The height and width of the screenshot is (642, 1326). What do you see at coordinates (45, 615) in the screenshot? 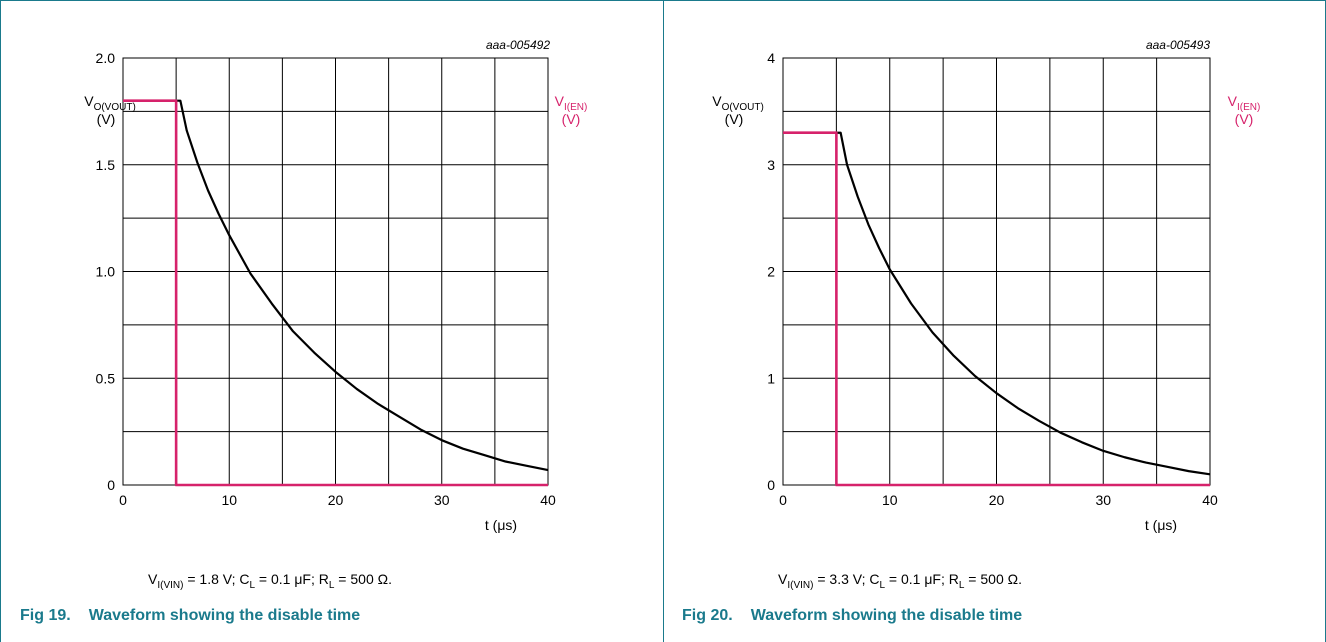
I see `figure-number: Fig 19.` at bounding box center [45, 615].